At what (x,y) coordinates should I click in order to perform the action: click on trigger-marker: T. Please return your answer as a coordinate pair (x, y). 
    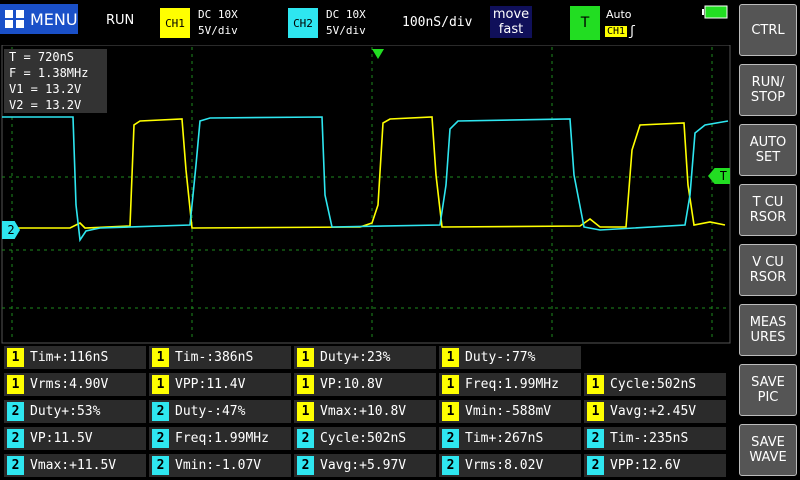
    Looking at the image, I should click on (719, 176).